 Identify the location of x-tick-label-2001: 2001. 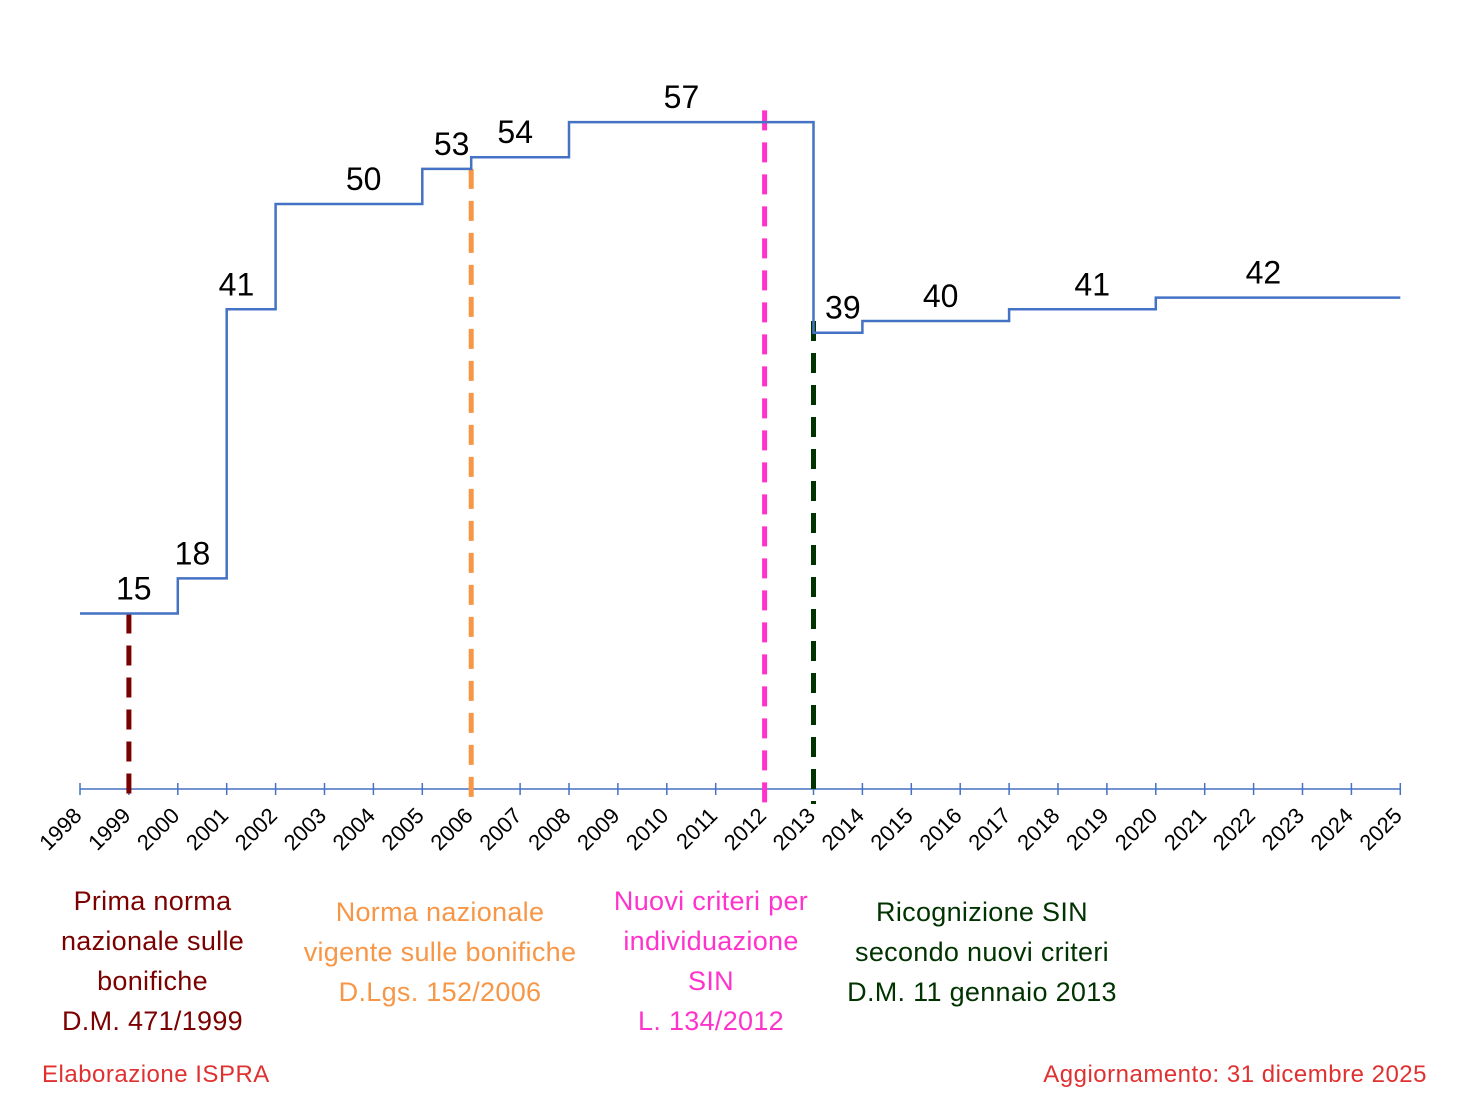
(207, 829).